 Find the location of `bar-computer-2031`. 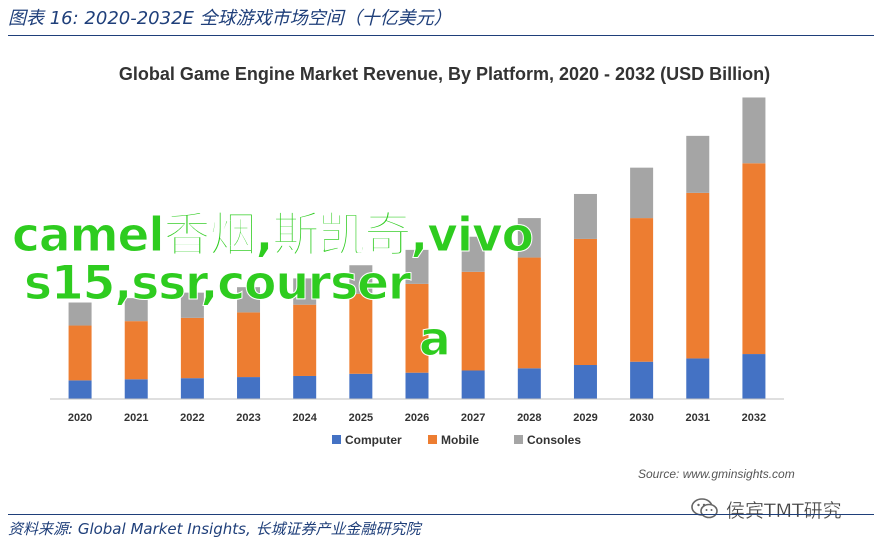

bar-computer-2031 is located at coordinates (698, 378).